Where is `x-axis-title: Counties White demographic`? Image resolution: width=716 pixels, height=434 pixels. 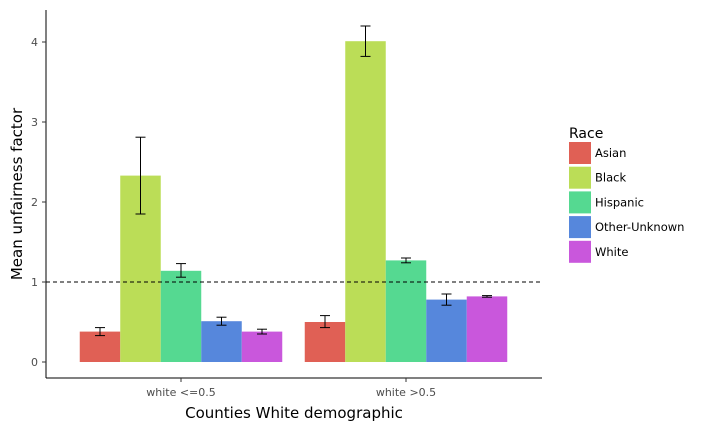 x-axis-title: Counties White demographic is located at coordinates (294, 413).